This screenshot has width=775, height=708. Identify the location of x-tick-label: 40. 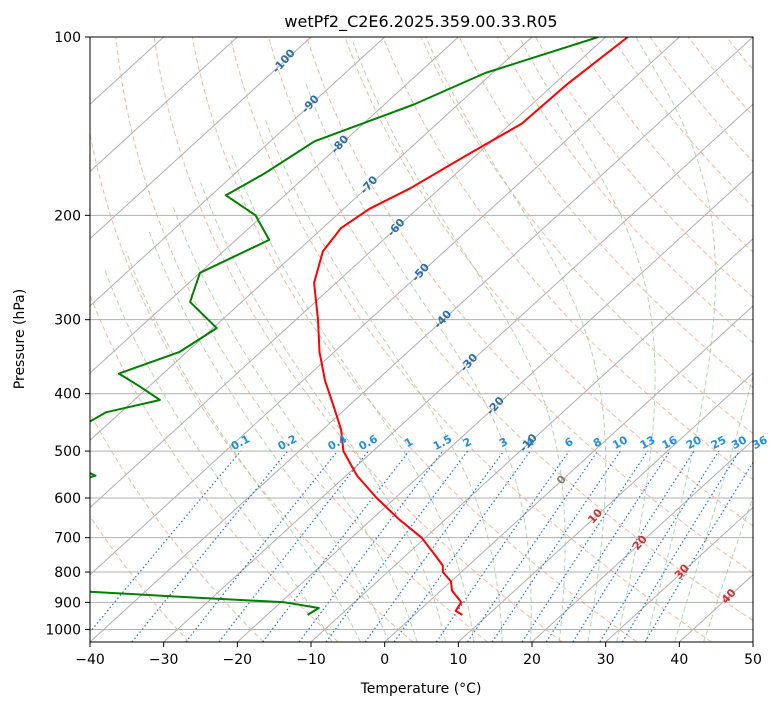
(679, 660).